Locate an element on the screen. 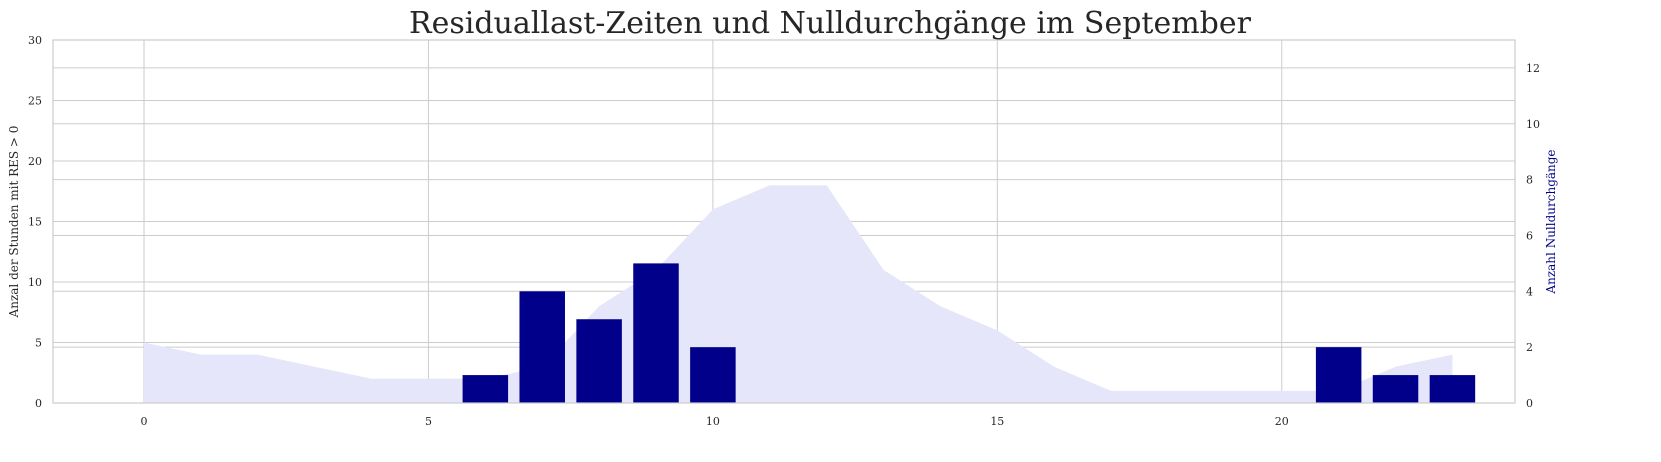  y-left-tick-label: 25 is located at coordinates (35, 101).